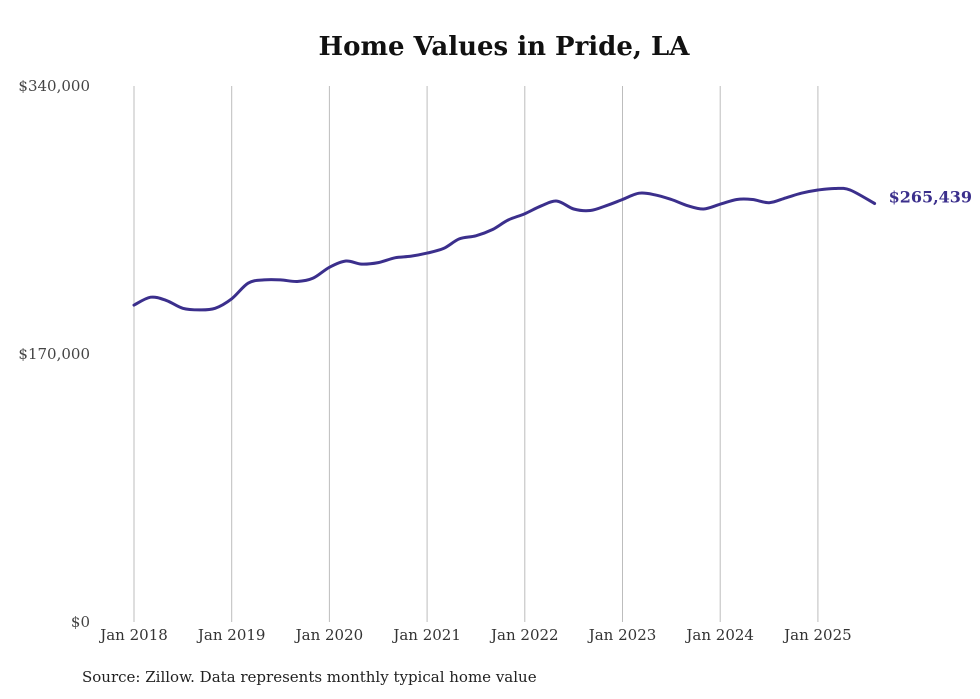 This screenshot has width=980, height=699. I want to click on x-tick-label: Jan 2020, so click(329, 635).